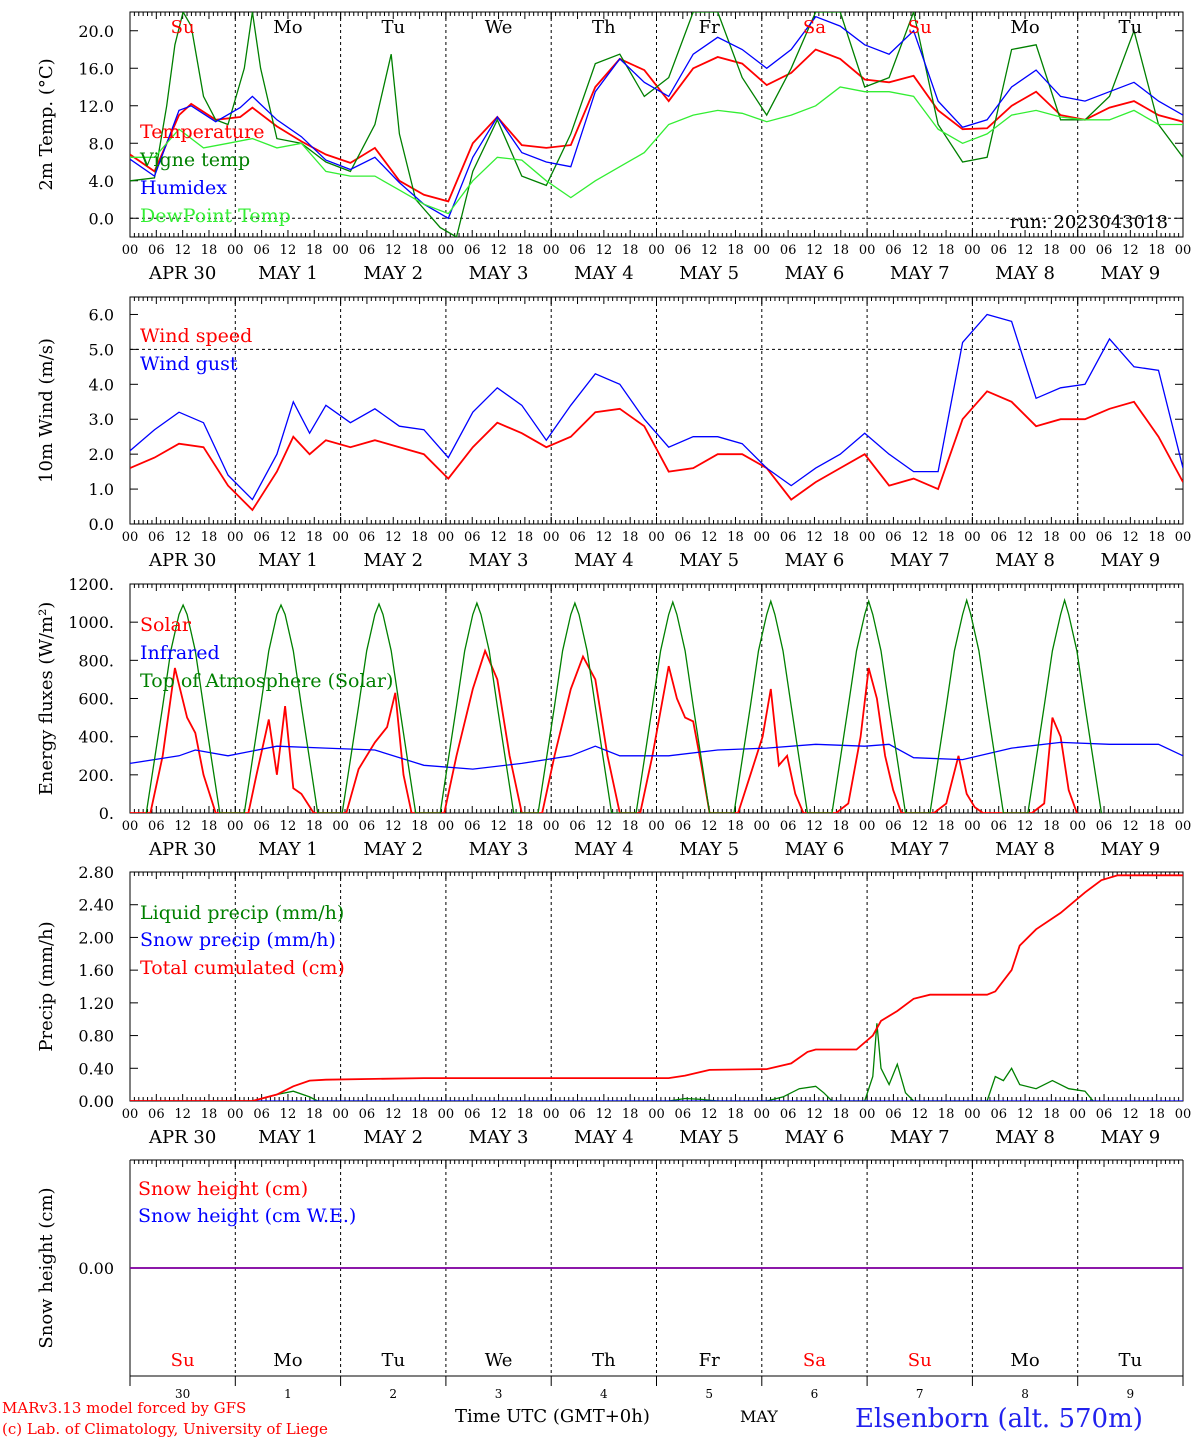 The image size is (1194, 1440). I want to click on y-tick-label: 2.80, so click(96, 872).